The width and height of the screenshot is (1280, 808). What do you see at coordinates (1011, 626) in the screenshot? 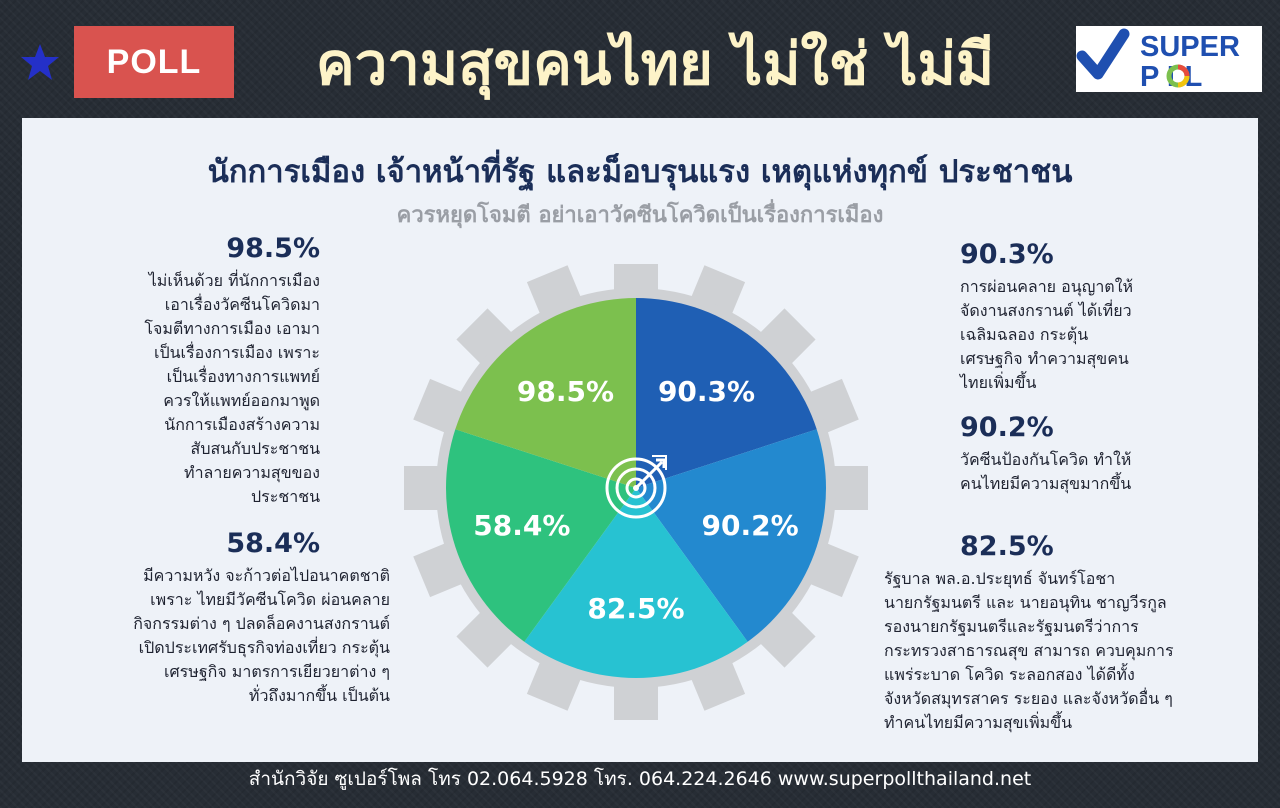
I see `stat-line: รองนายกรัฐมนตรีและรัฐมนตรีว่าการ` at bounding box center [1011, 626].